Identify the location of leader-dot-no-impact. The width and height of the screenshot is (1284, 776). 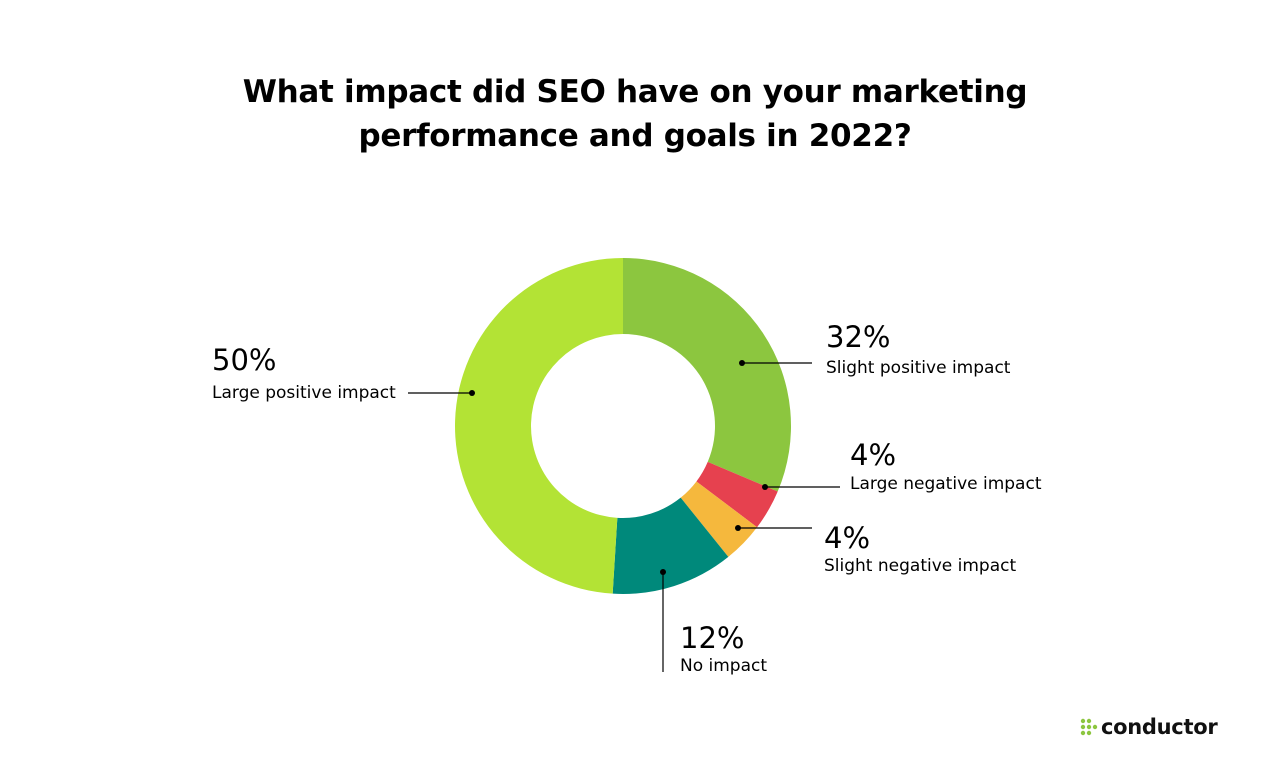
(663, 572).